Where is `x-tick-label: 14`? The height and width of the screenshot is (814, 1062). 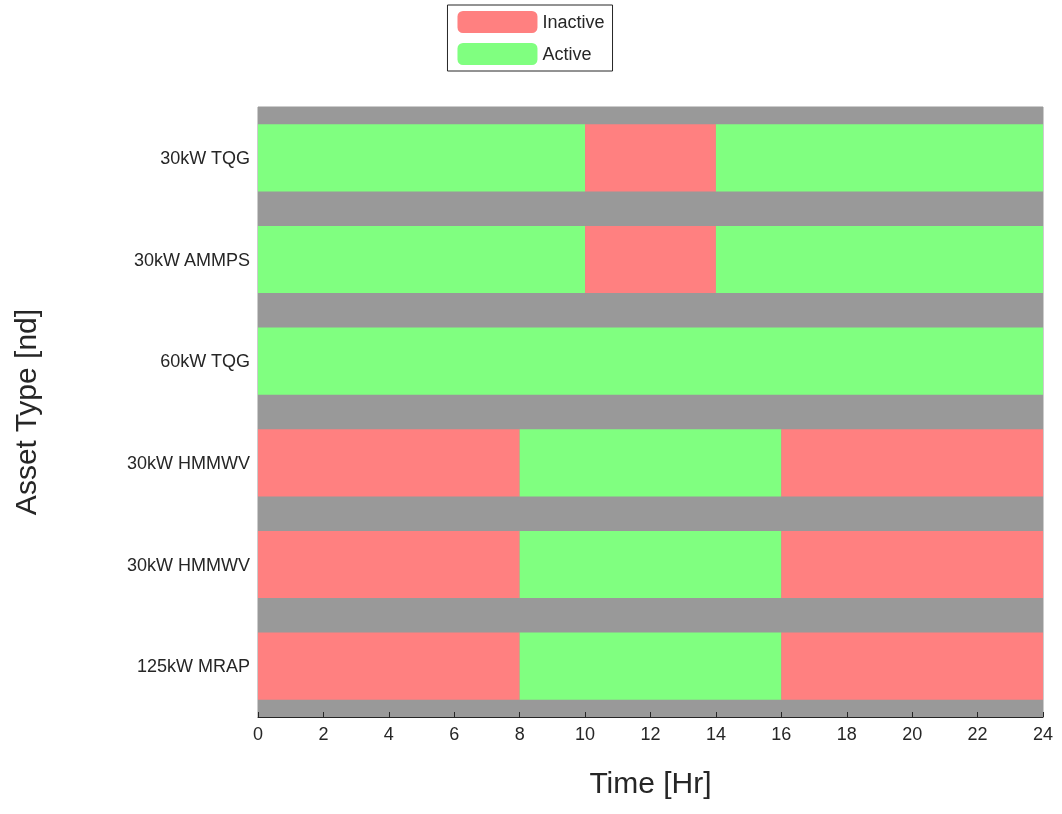 x-tick-label: 14 is located at coordinates (715, 734).